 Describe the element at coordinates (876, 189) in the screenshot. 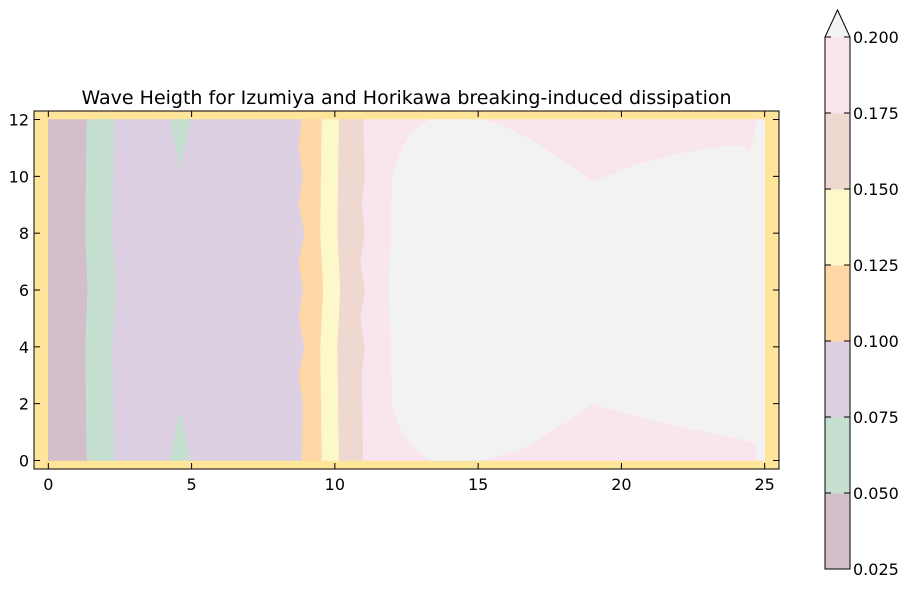

I see `colorbar-tick-label: 0.150` at that location.